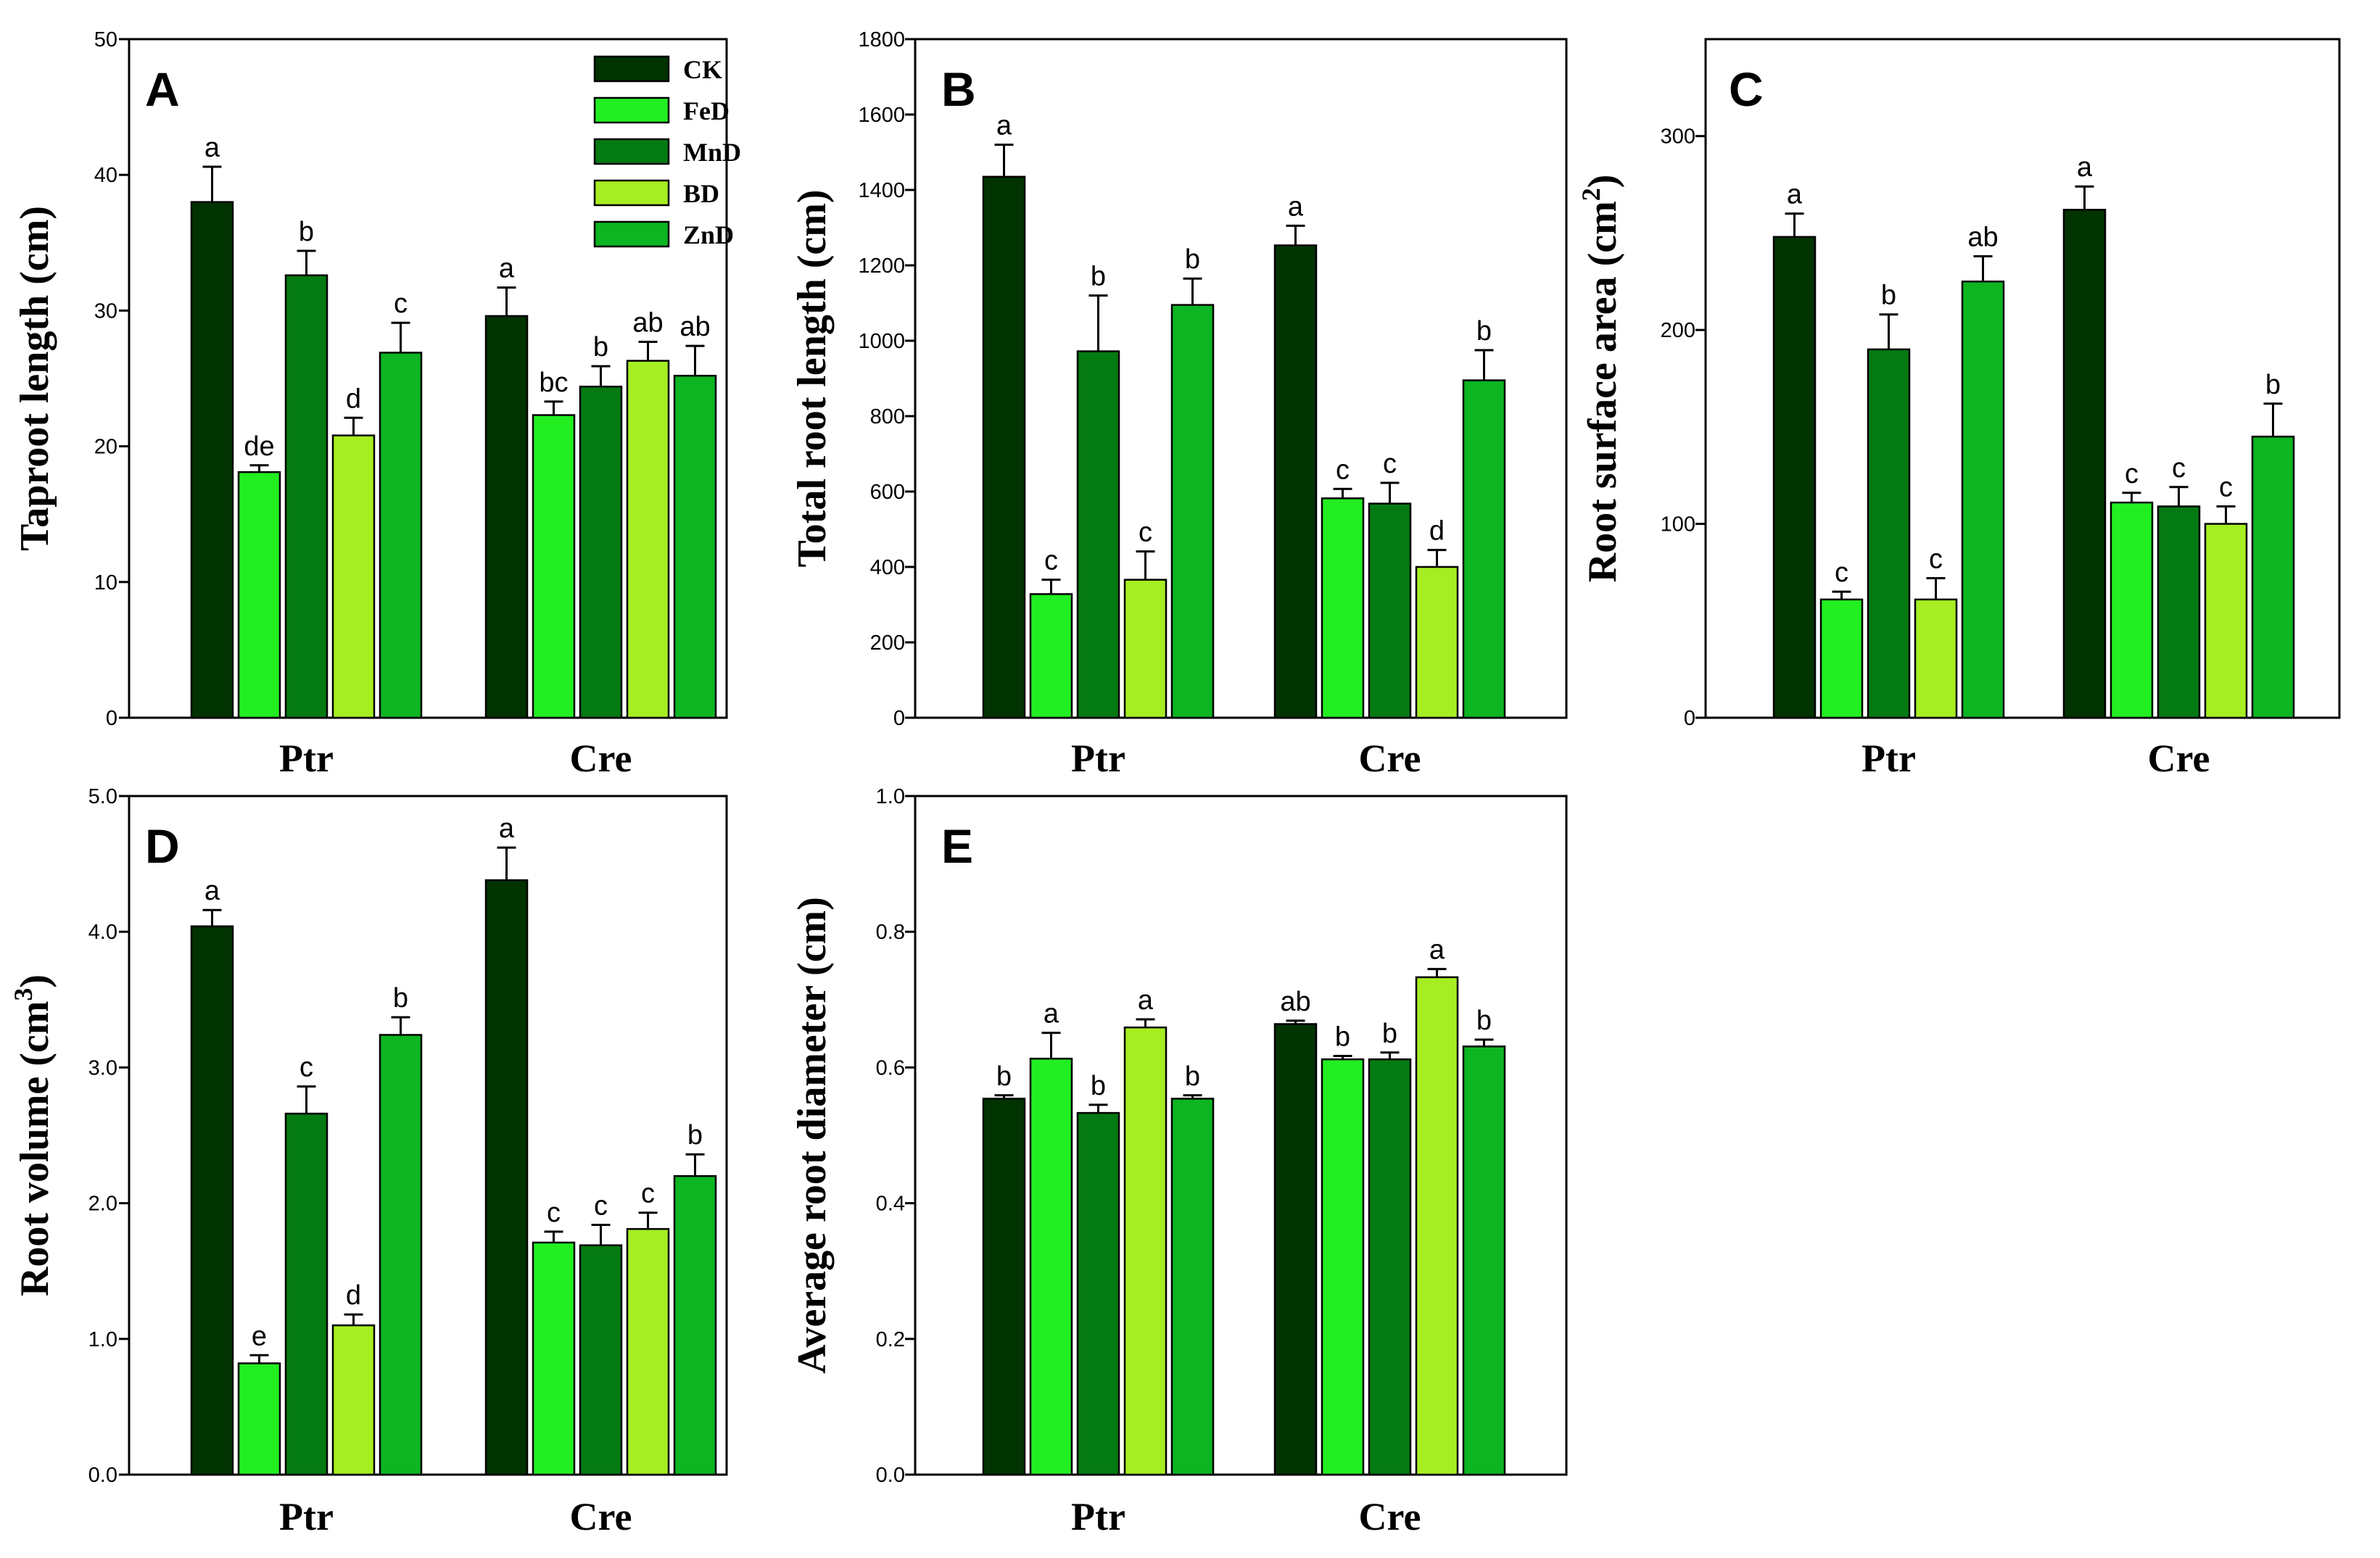  What do you see at coordinates (890, 1205) in the screenshot?
I see `y-tick-label: 0.4` at bounding box center [890, 1205].